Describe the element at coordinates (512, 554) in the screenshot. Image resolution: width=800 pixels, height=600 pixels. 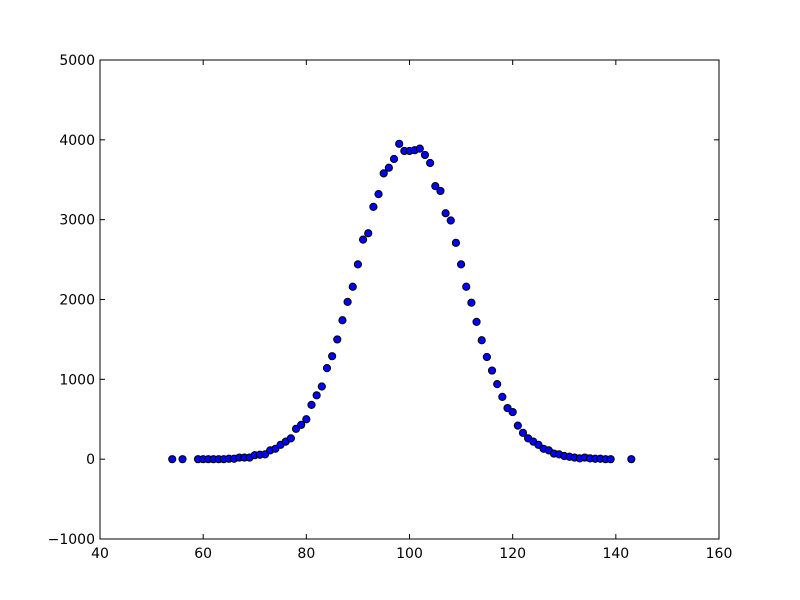
I see `x-tick-label: 120` at that location.